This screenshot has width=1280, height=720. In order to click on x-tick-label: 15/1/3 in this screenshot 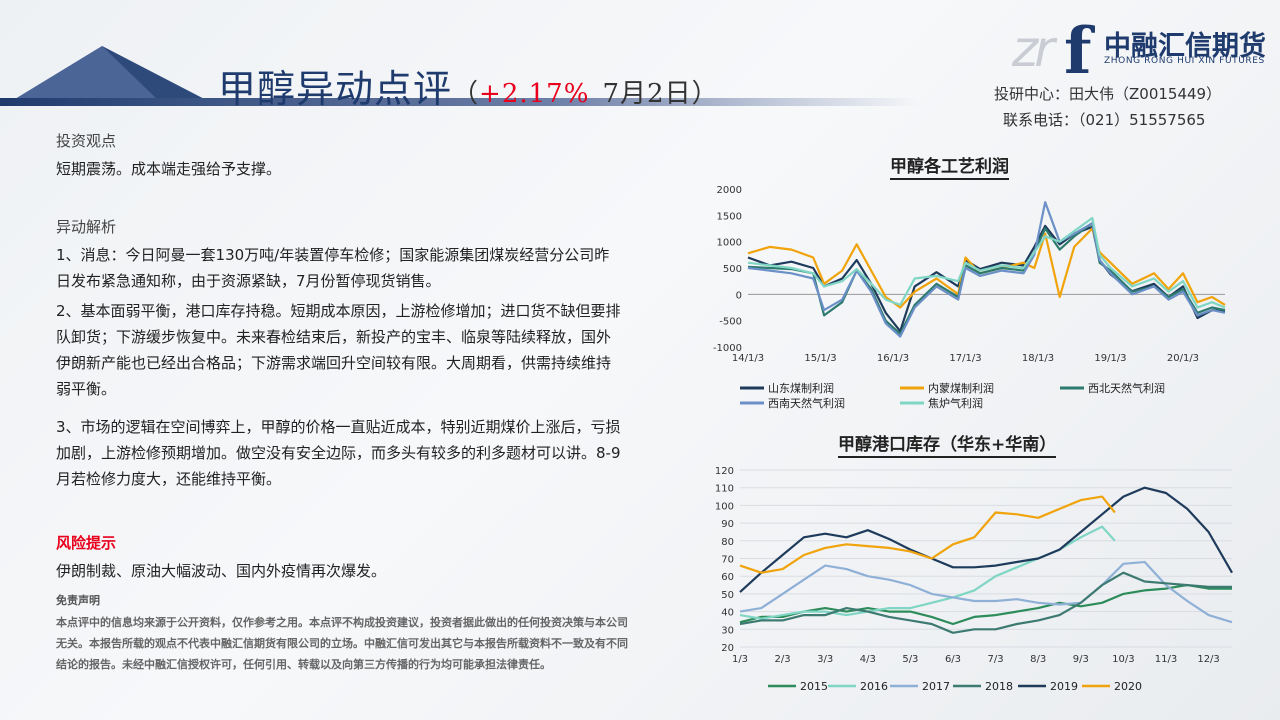, I will do `click(820, 358)`.